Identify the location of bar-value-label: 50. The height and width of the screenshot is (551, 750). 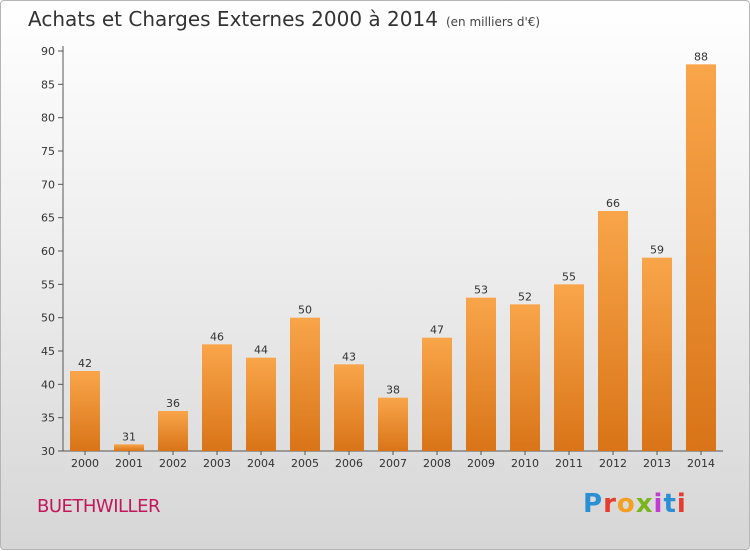
(305, 310).